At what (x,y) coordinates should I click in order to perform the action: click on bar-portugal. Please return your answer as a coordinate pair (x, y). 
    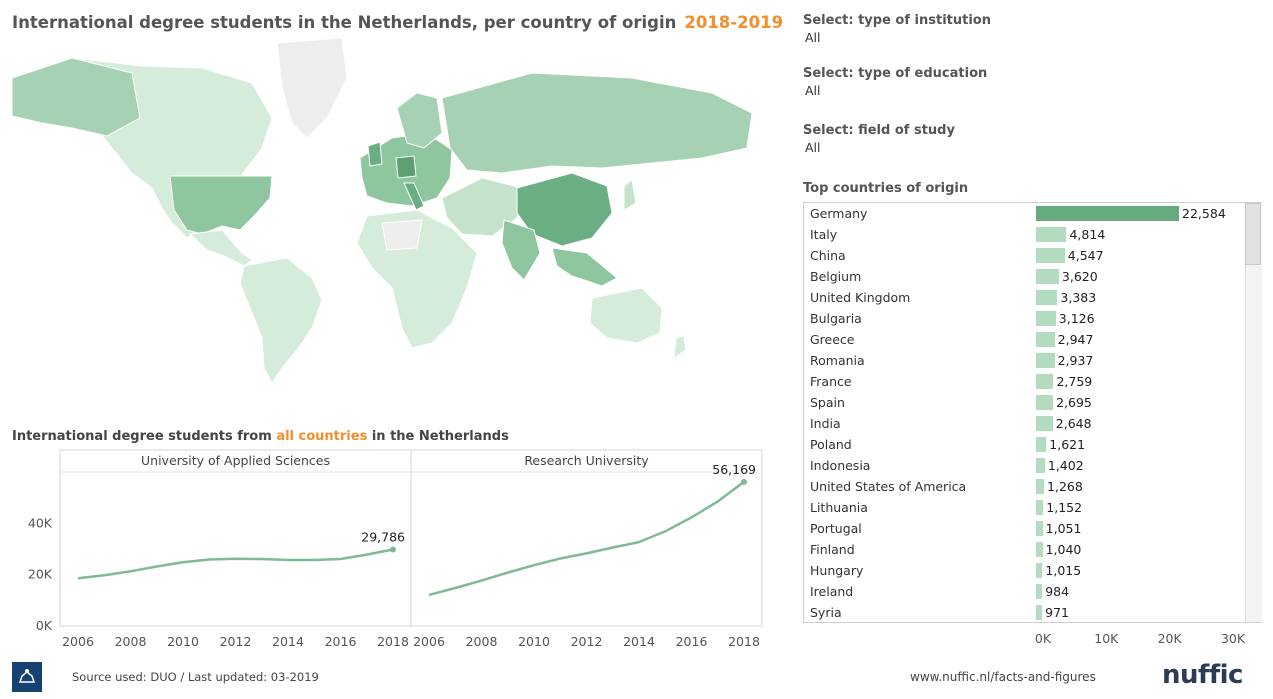
    Looking at the image, I should click on (1039, 528).